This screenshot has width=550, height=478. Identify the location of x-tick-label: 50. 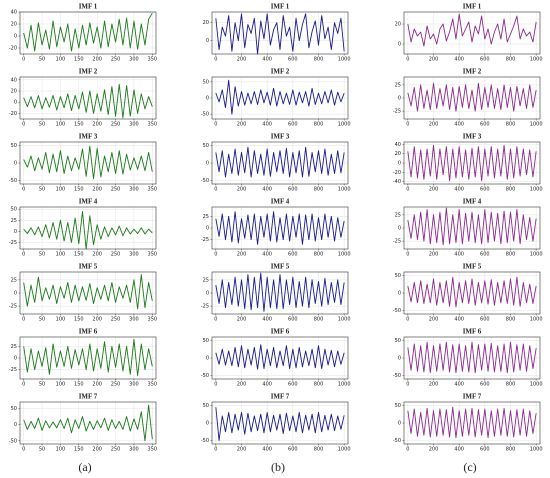
(42, 60).